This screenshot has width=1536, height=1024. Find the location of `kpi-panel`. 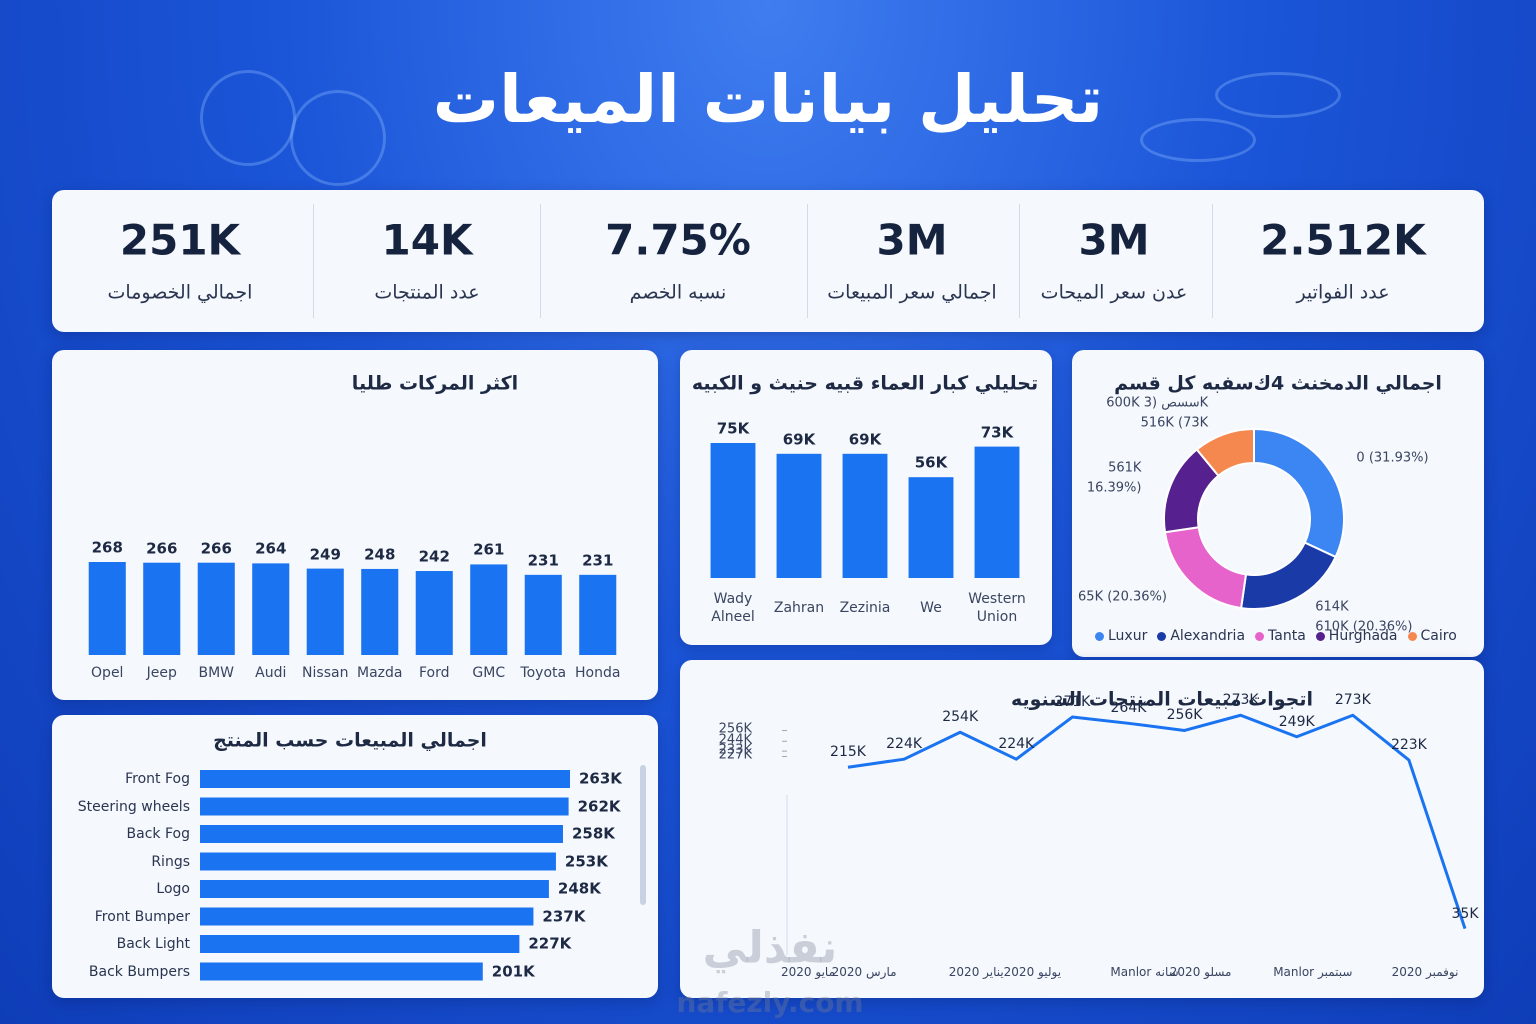

kpi-panel is located at coordinates (768, 261).